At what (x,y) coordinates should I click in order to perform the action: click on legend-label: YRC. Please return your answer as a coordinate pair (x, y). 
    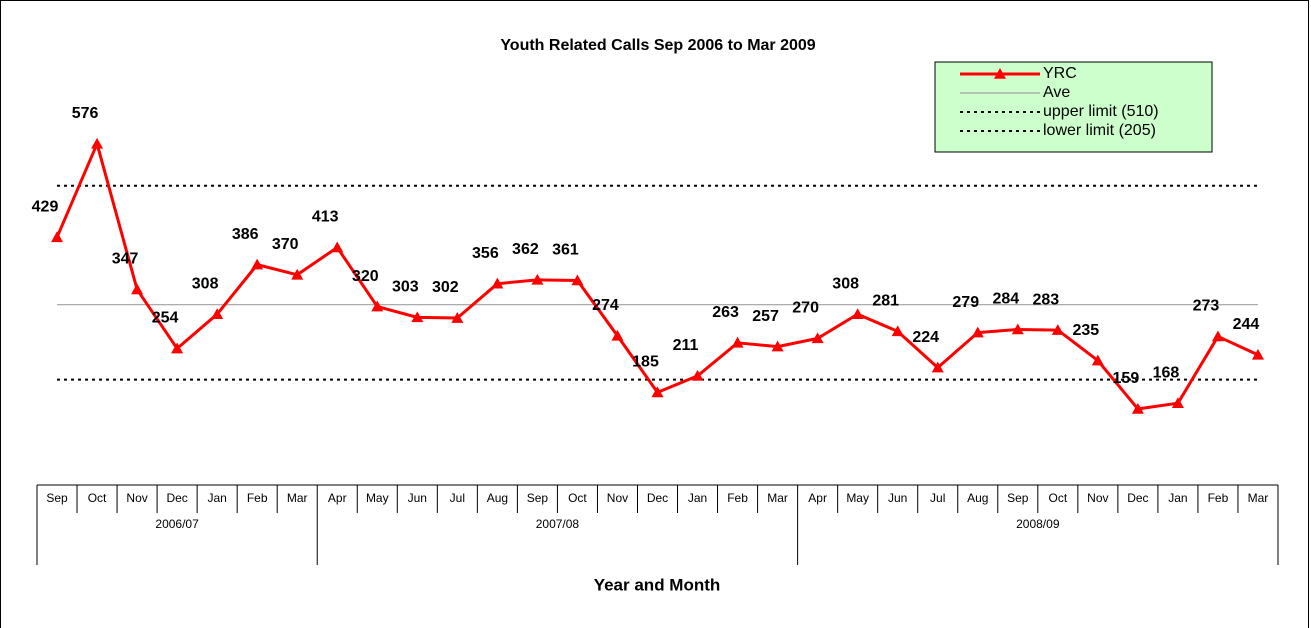
    Looking at the image, I should click on (1060, 73).